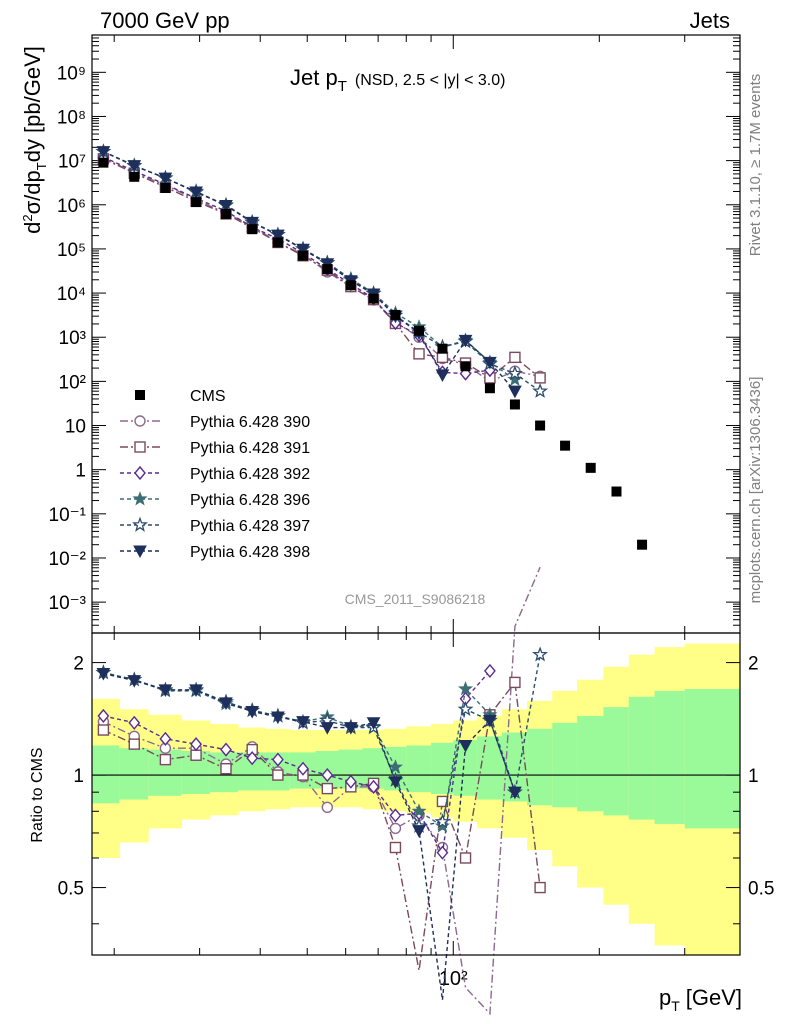  What do you see at coordinates (71, 294) in the screenshot?
I see `y-tick-label: 10⁴` at bounding box center [71, 294].